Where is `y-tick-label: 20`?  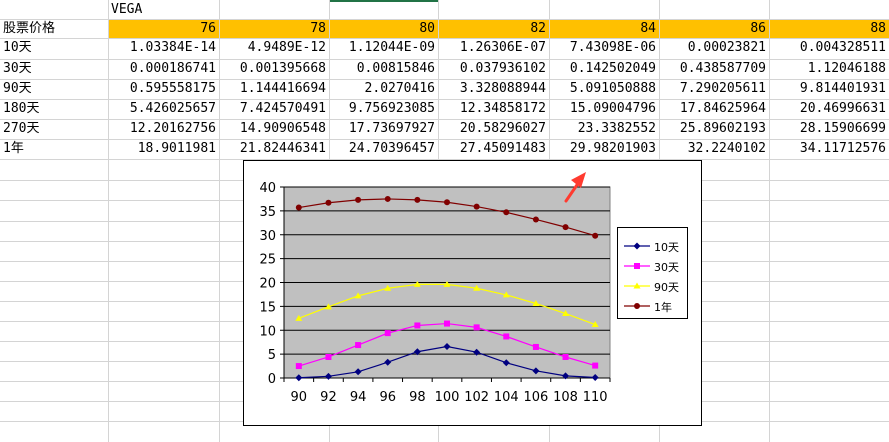
y-tick-label: 20 is located at coordinates (267, 284).